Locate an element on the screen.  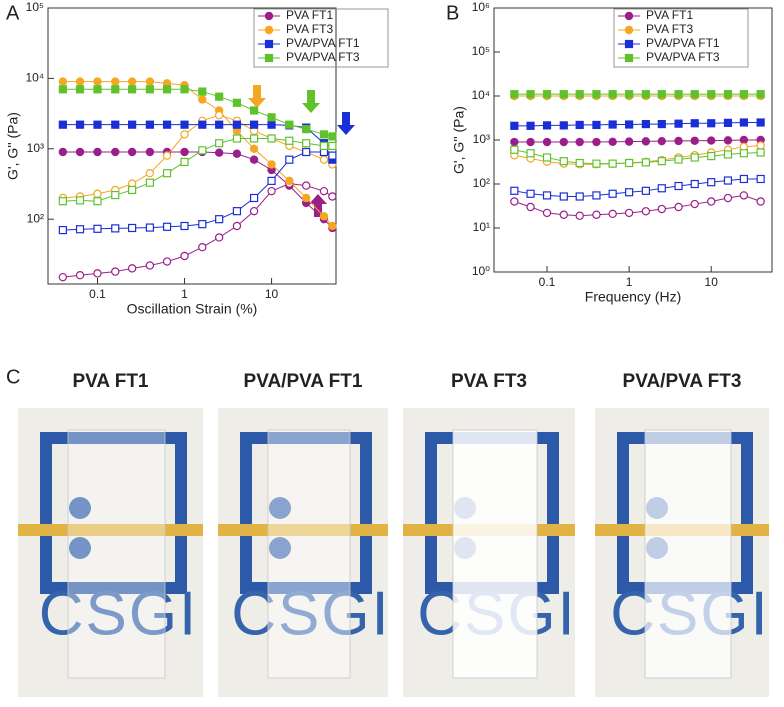
y-tick-label: 10⁰ is located at coordinates (481, 271).